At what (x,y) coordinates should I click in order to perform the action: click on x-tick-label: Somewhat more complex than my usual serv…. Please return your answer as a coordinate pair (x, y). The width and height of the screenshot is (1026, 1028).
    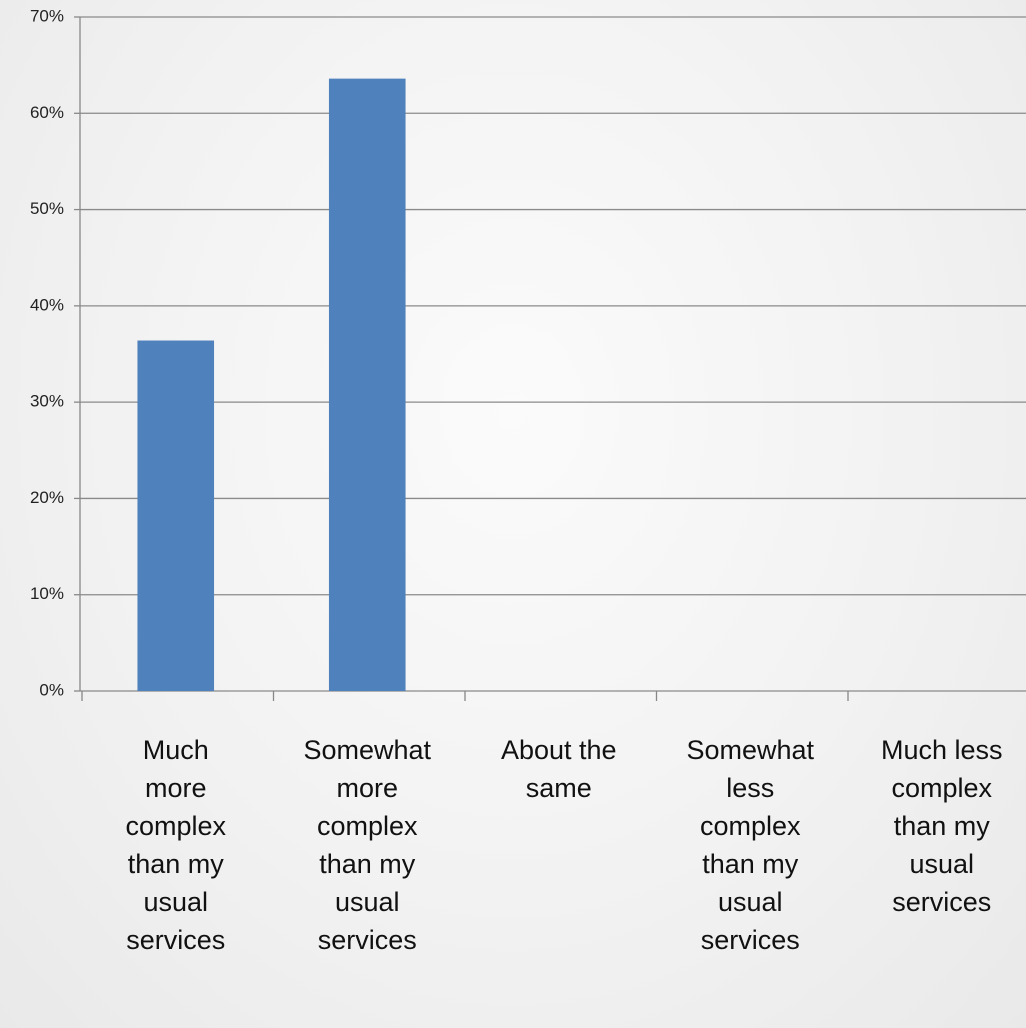
    Looking at the image, I should click on (367, 845).